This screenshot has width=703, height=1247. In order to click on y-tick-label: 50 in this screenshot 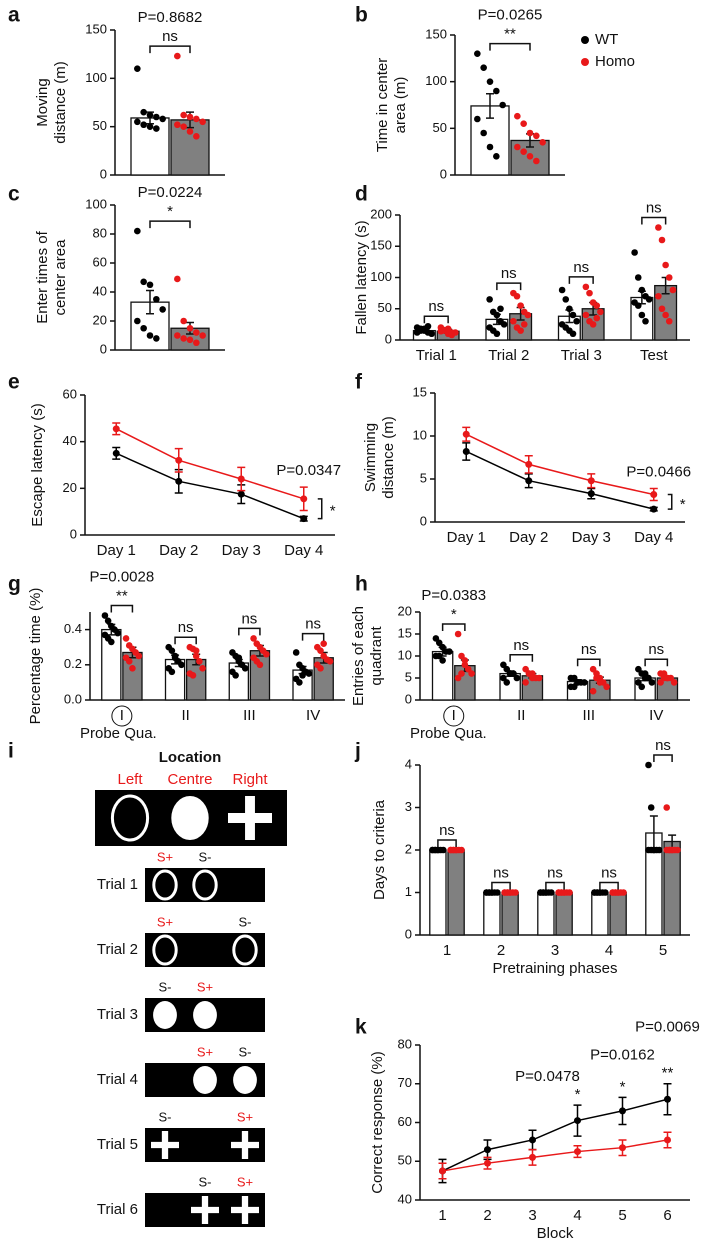, I will do `click(385, 307)`.